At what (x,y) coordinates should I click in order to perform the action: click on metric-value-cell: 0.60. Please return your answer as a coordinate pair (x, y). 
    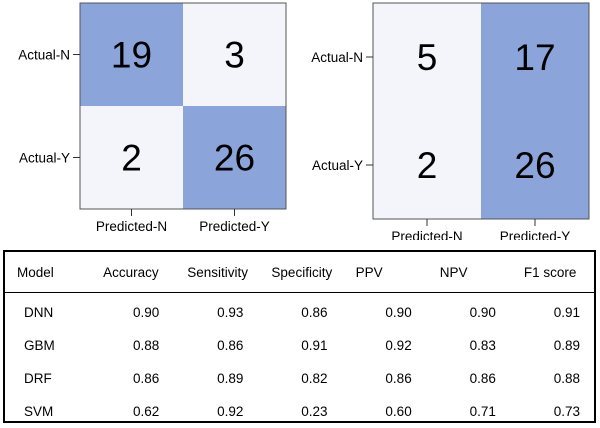
    Looking at the image, I should click on (384, 411).